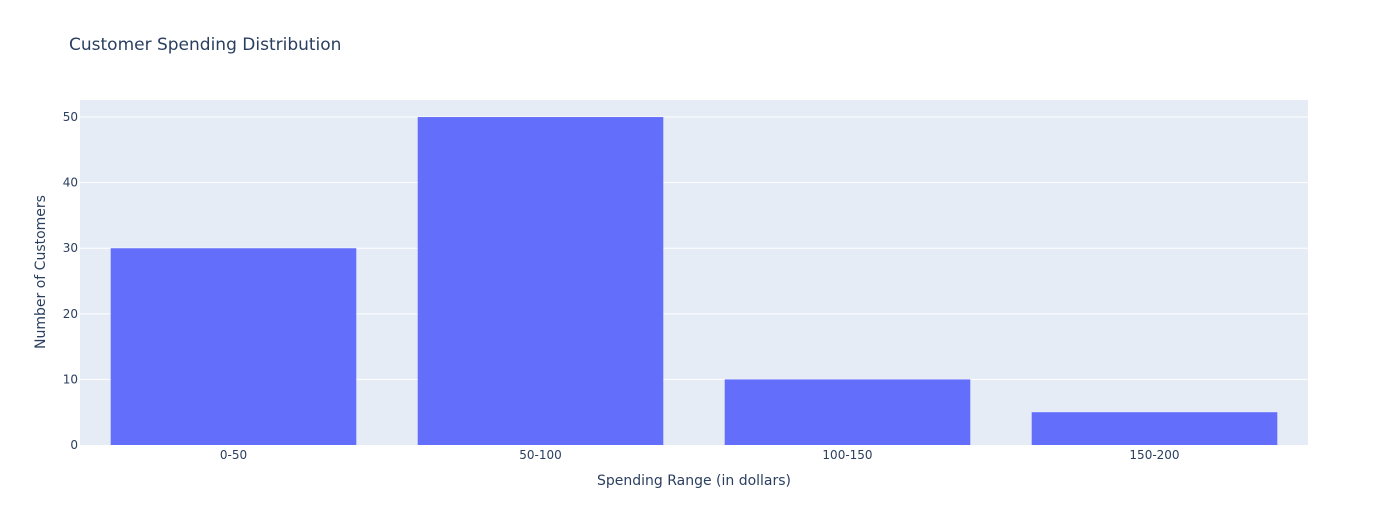  Describe the element at coordinates (205, 45) in the screenshot. I see `chart-title: Customer Spending Distribution` at that location.